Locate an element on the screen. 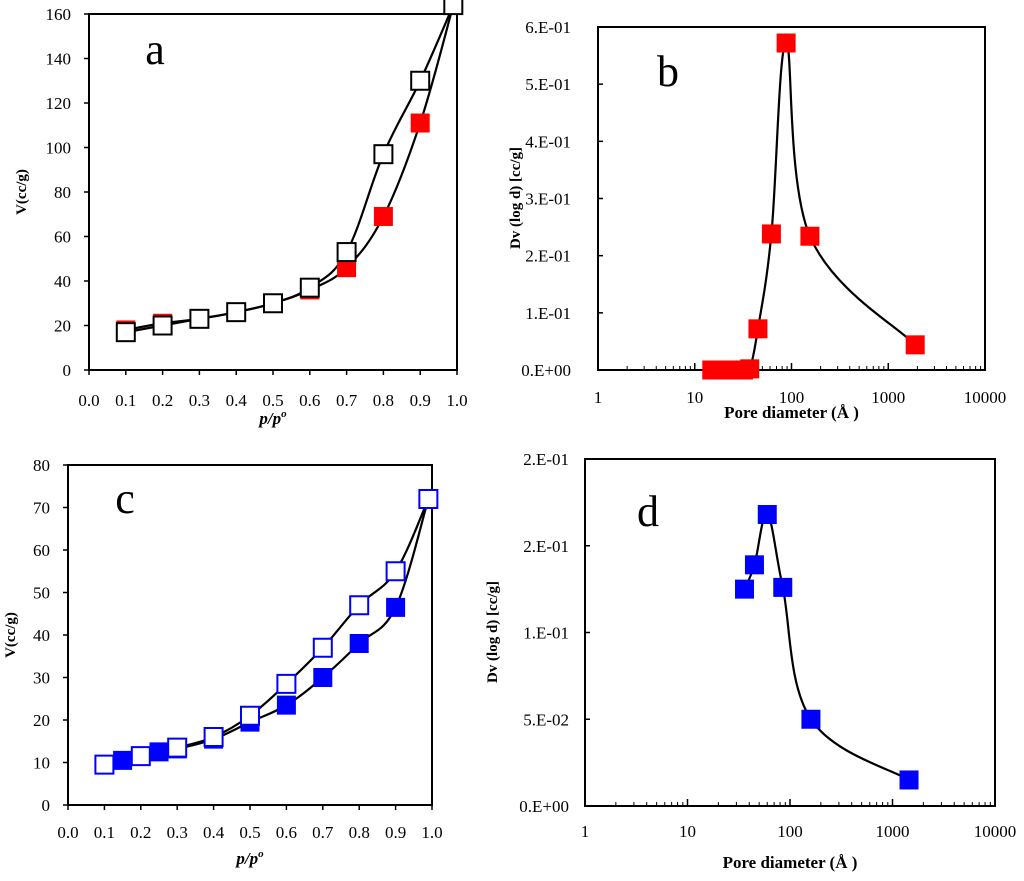  x-tick-label: 10000 is located at coordinates (985, 397).